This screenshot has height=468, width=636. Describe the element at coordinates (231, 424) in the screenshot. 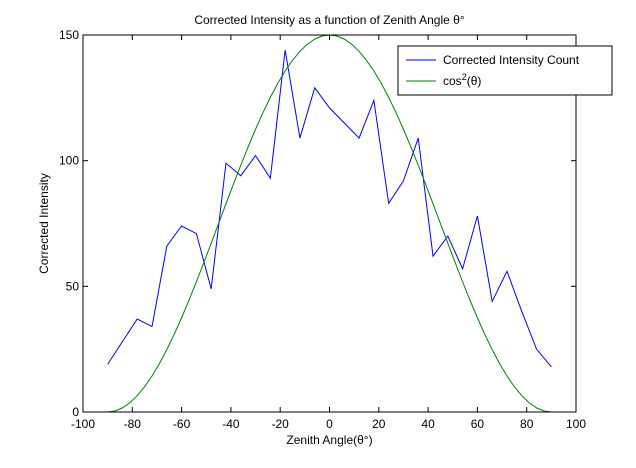

I see `x-tick-label: -40` at that location.